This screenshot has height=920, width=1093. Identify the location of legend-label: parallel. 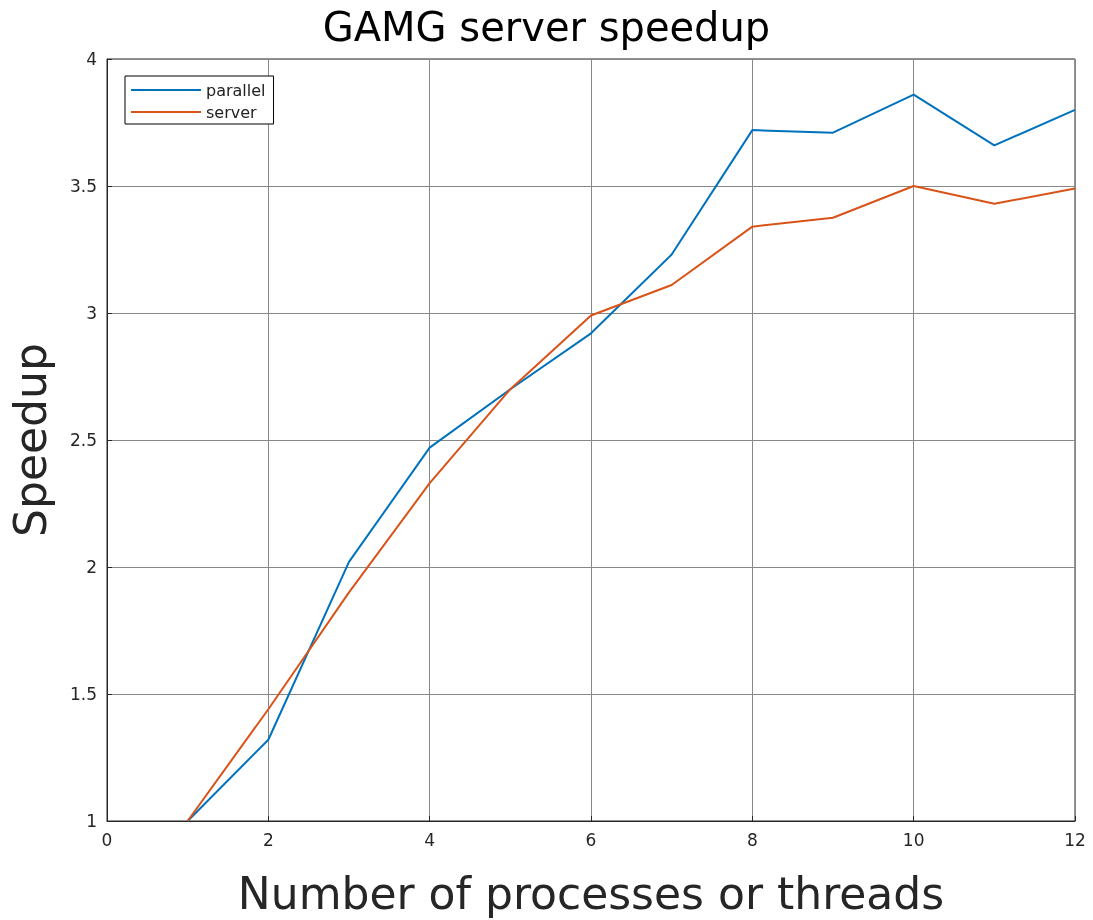
(236, 90).